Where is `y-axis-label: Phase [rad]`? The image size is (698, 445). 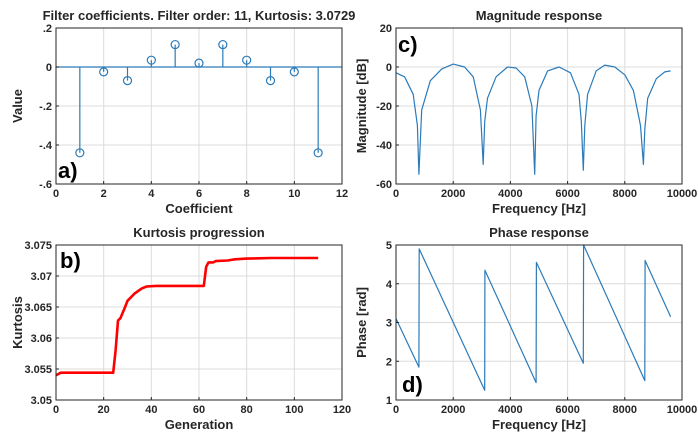
y-axis-label: Phase [rad] is located at coordinates (361, 322).